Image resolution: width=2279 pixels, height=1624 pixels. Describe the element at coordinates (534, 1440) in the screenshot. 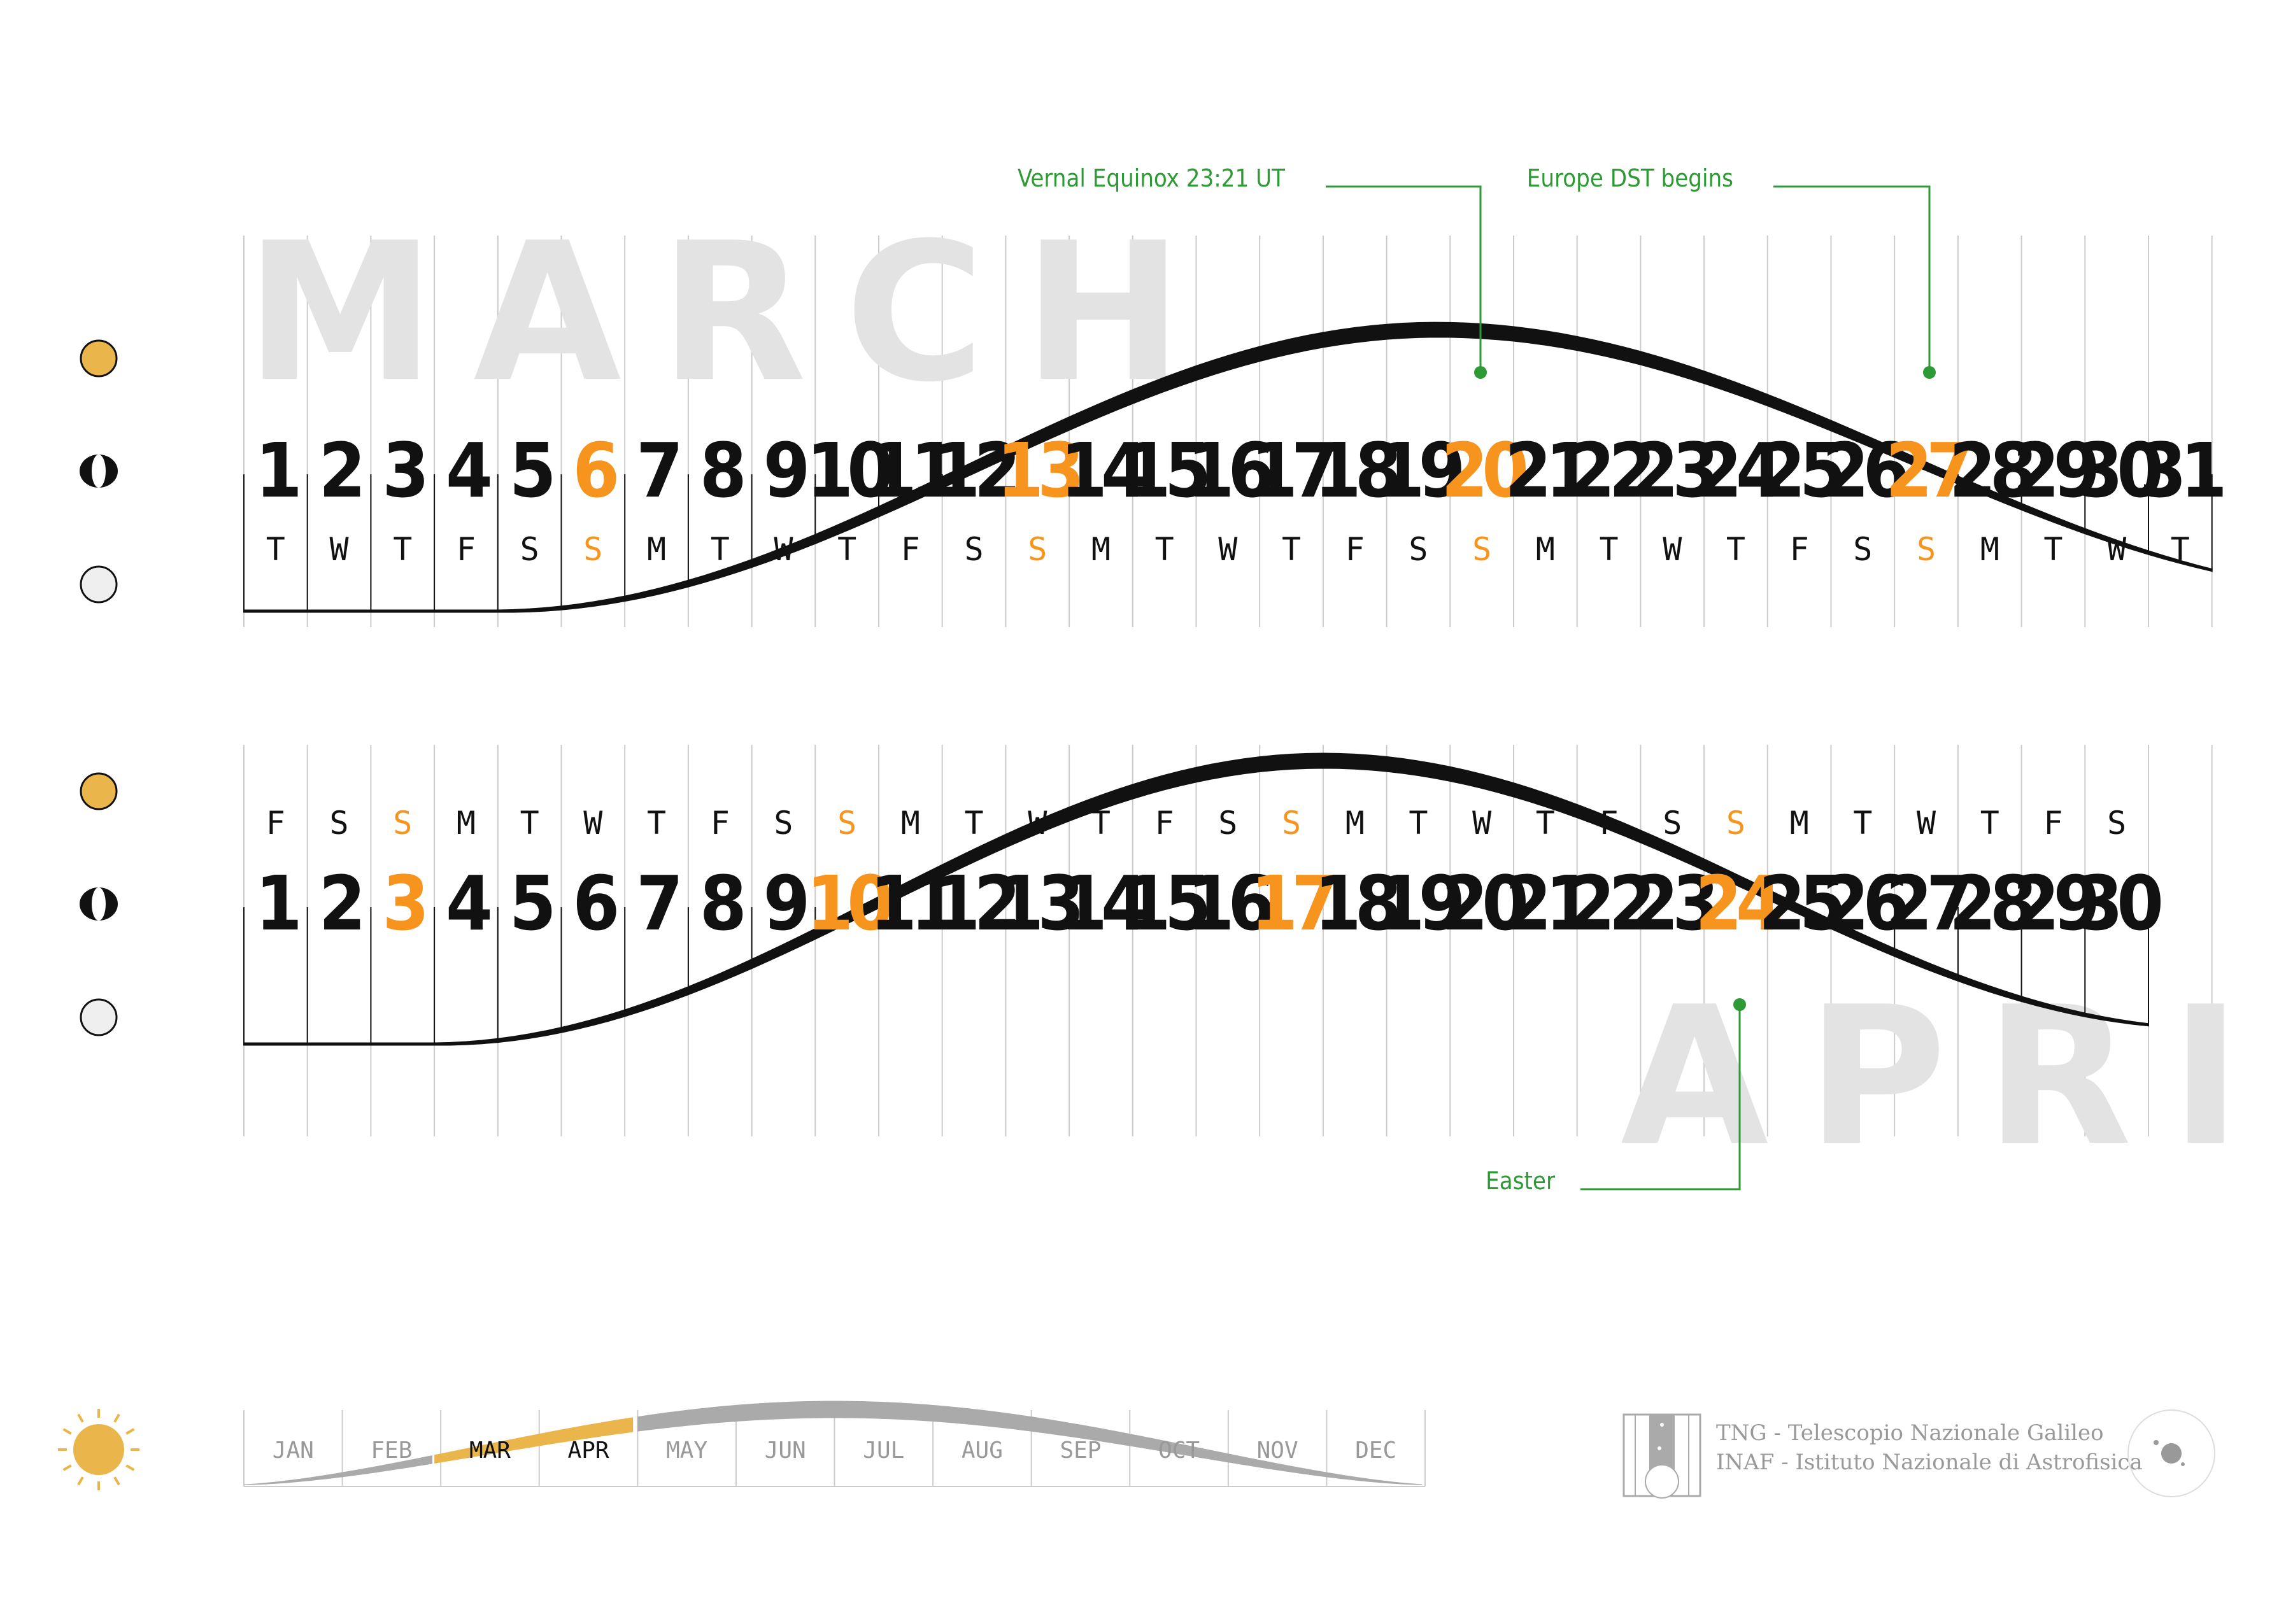

I see `sun-curve-current` at that location.